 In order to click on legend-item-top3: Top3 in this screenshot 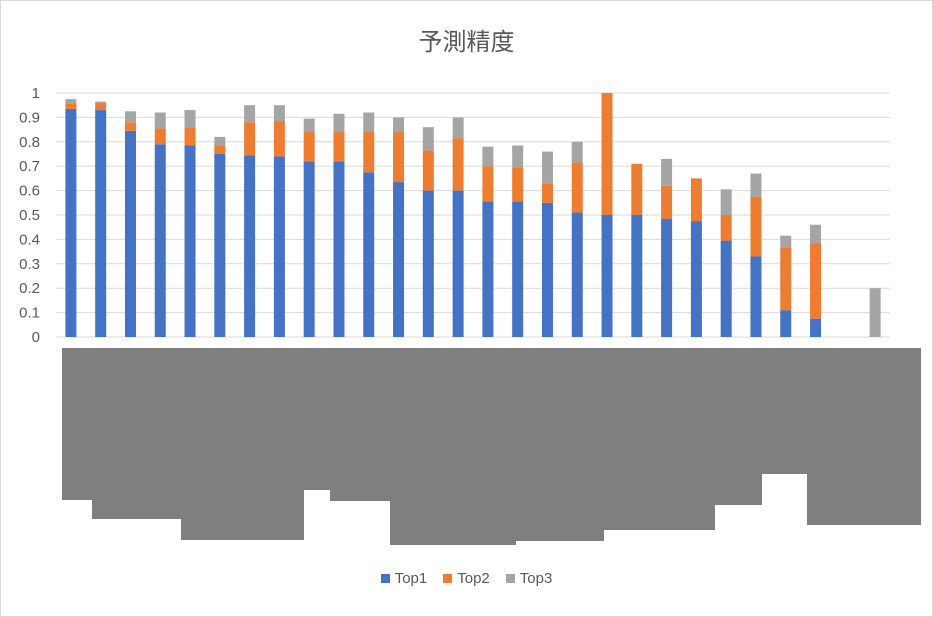, I will do `click(529, 578)`.